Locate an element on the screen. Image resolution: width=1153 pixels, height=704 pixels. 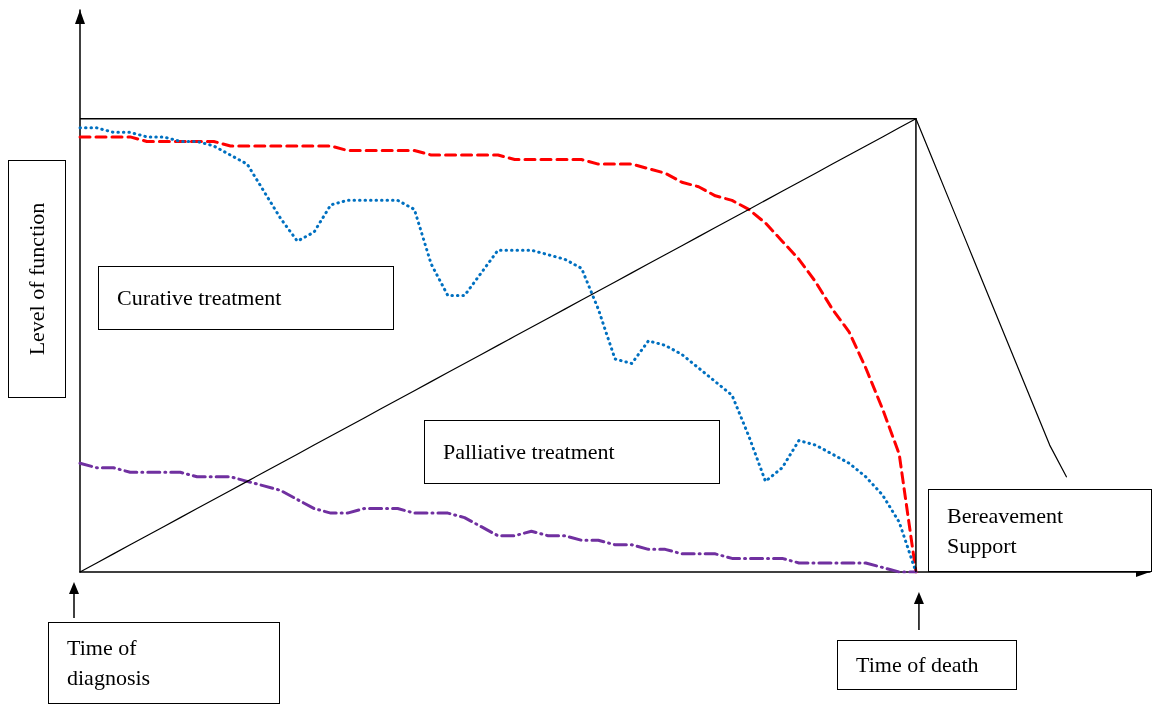
y-axis-title: Level of function is located at coordinates (37, 279).